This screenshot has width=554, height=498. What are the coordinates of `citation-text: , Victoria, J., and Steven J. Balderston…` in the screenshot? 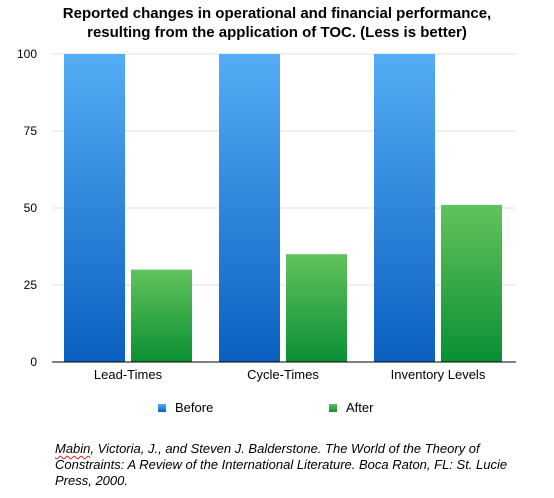 It's located at (281, 464).